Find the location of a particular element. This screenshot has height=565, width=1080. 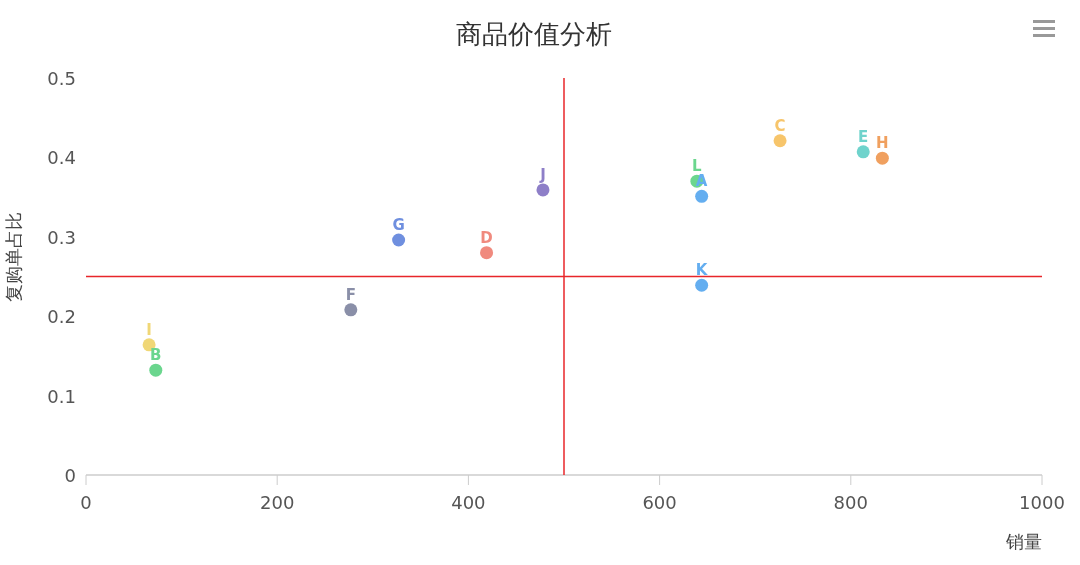

y-tick-label: 0.1 is located at coordinates (61, 396).